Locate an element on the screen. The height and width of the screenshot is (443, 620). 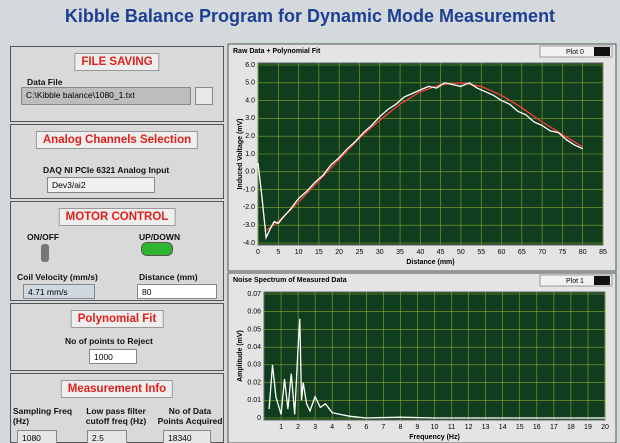
value-field: 18340 is located at coordinates (187, 436).